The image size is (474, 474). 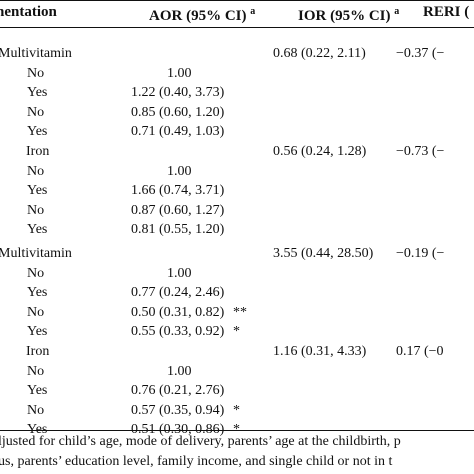 What do you see at coordinates (178, 112) in the screenshot?
I see `aor-value: 0.85 (0.60, 1.20)` at bounding box center [178, 112].